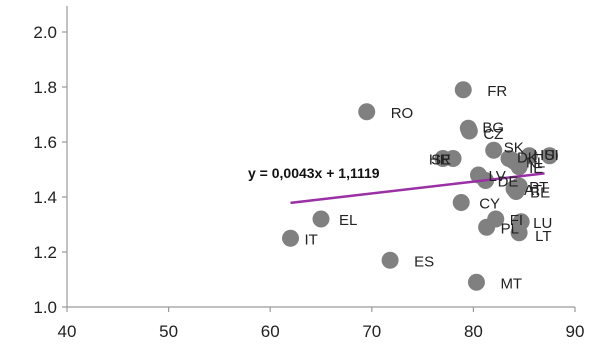  I want to click on point-label-it: IT, so click(311, 239).